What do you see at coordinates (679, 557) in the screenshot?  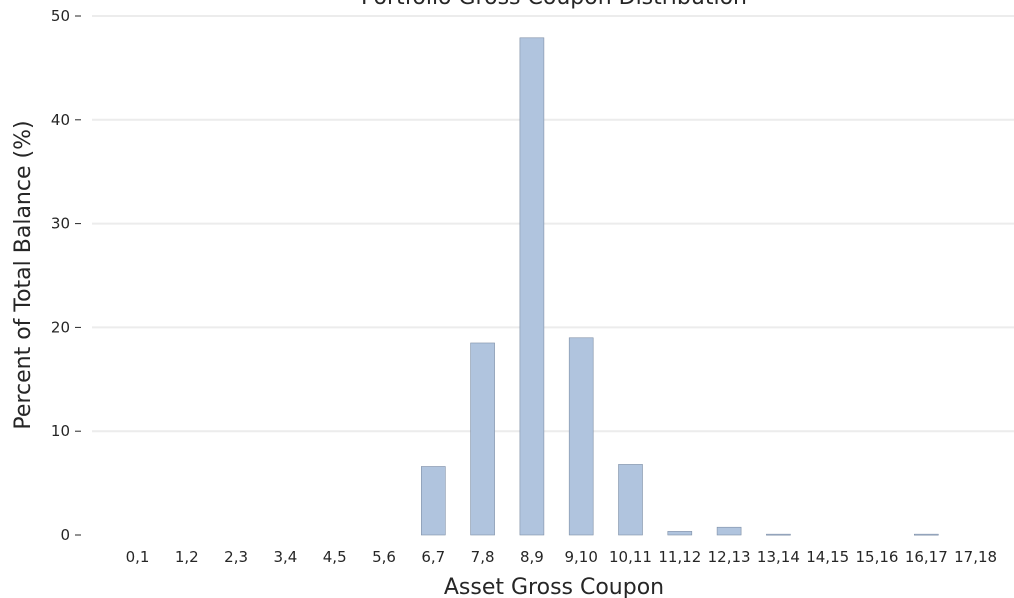 I see `x-tick-label: 11,12` at bounding box center [679, 557].